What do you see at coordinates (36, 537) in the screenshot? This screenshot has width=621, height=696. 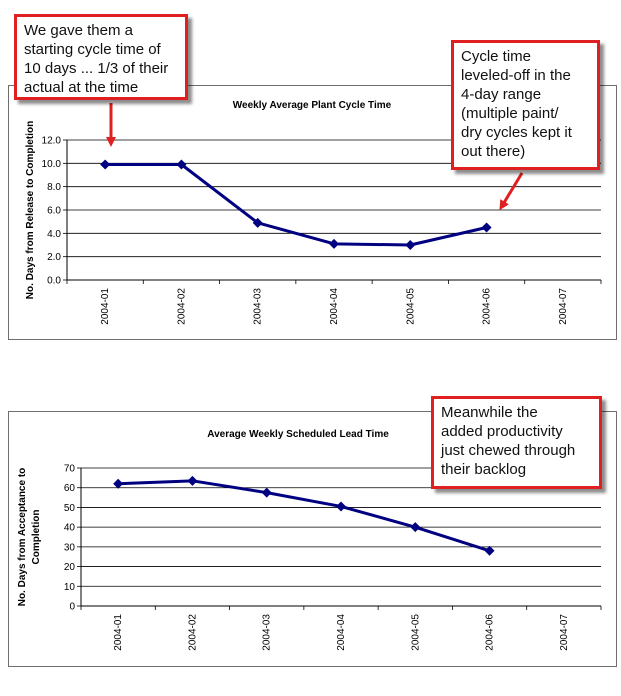 I see `y-axis-title-line-2: Completion` at bounding box center [36, 537].